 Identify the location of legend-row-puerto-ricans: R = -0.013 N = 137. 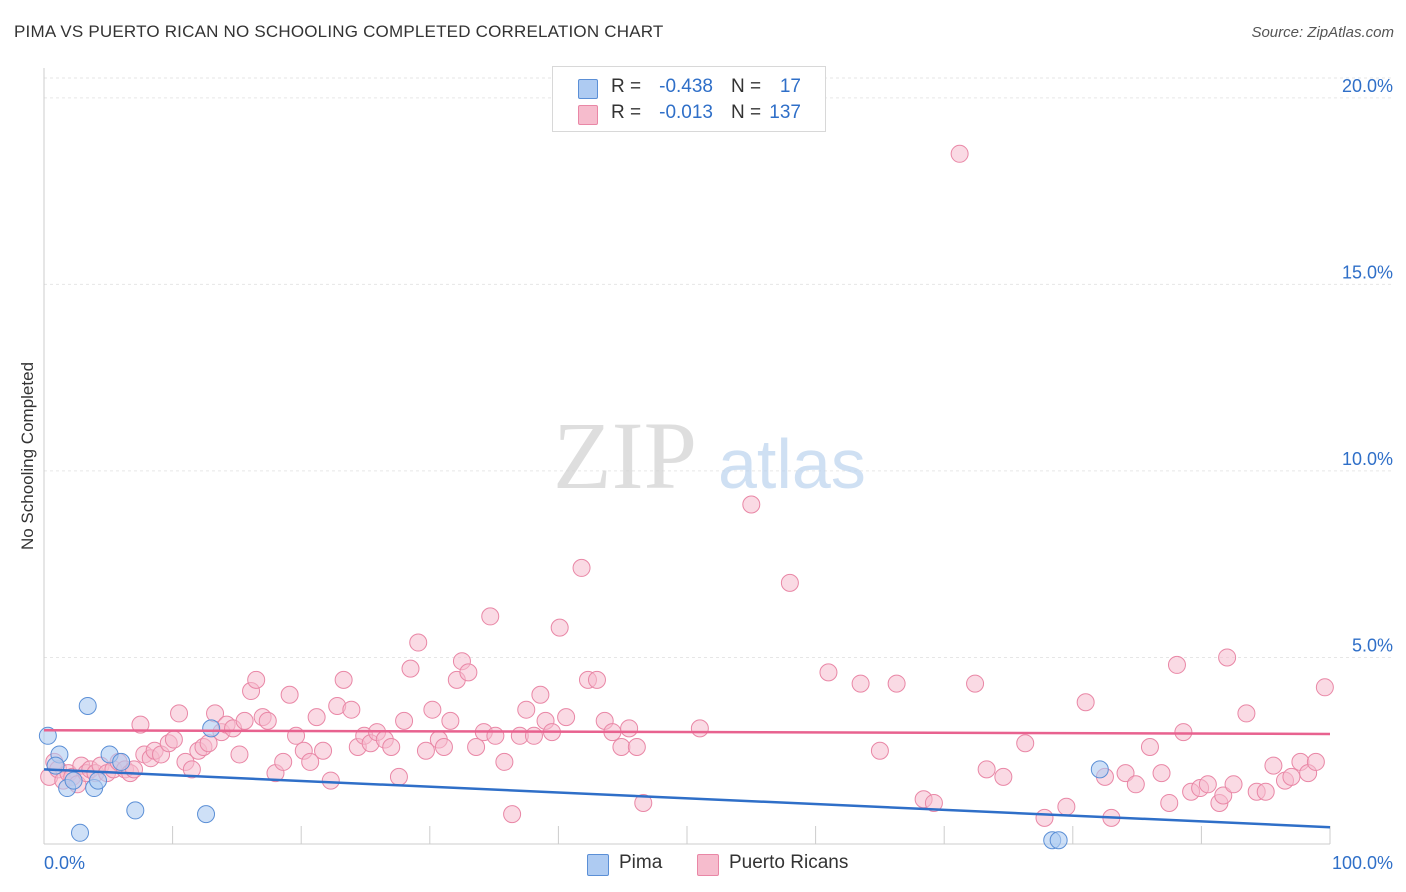
(689, 114).